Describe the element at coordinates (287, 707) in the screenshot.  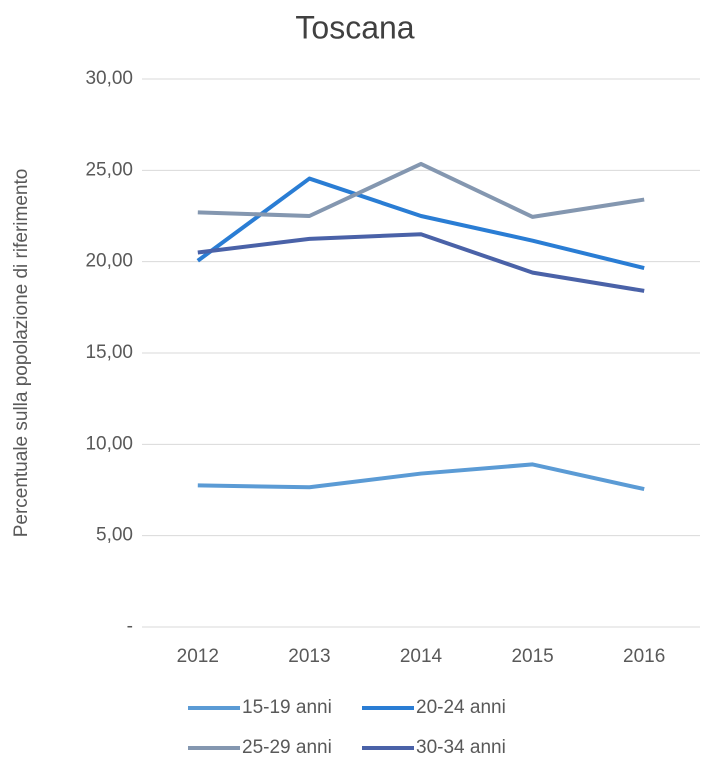
I see `legend-label: 15-19 anni` at that location.